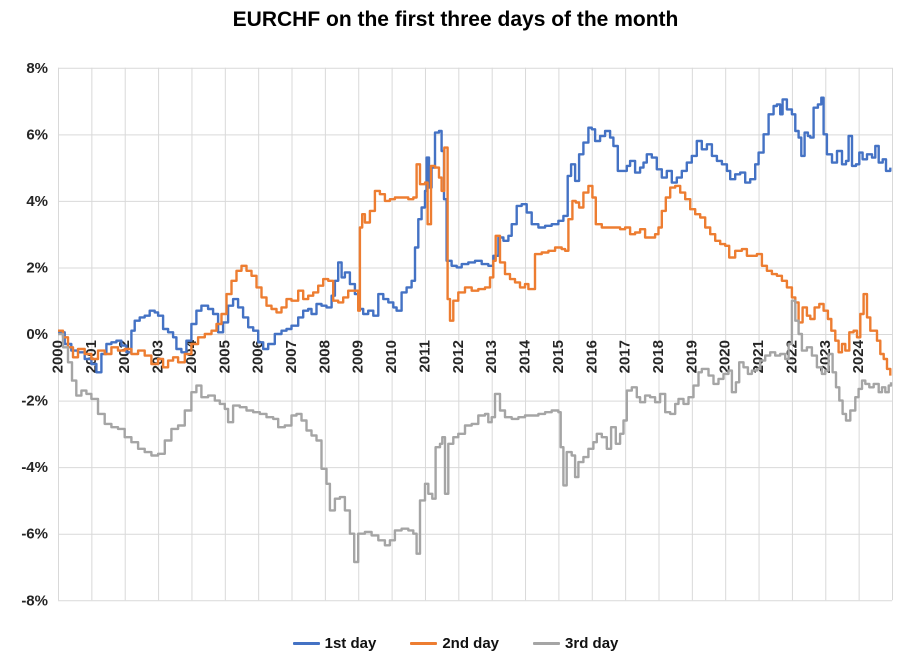 The image size is (911, 662). I want to click on legend-swatch-3rd-day, so click(547, 643).